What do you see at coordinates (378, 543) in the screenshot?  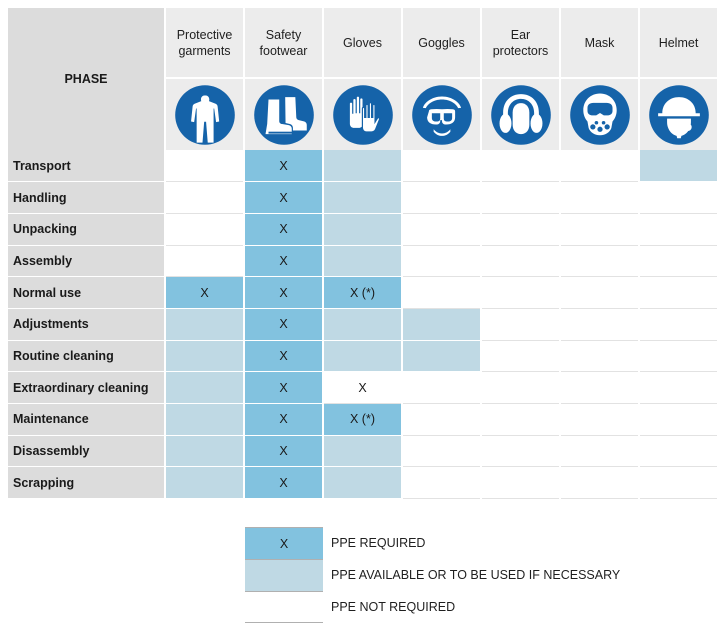 I see `legend-label: PPE REQUIRED` at bounding box center [378, 543].